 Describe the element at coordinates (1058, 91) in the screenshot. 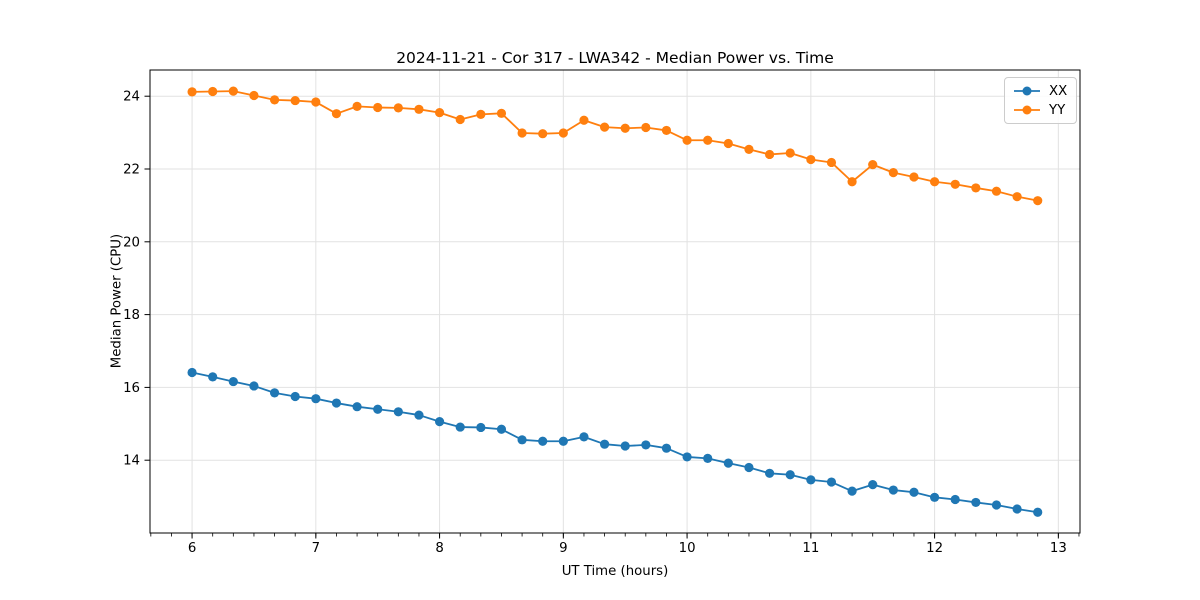

I see `legend-label-xx: XX` at that location.